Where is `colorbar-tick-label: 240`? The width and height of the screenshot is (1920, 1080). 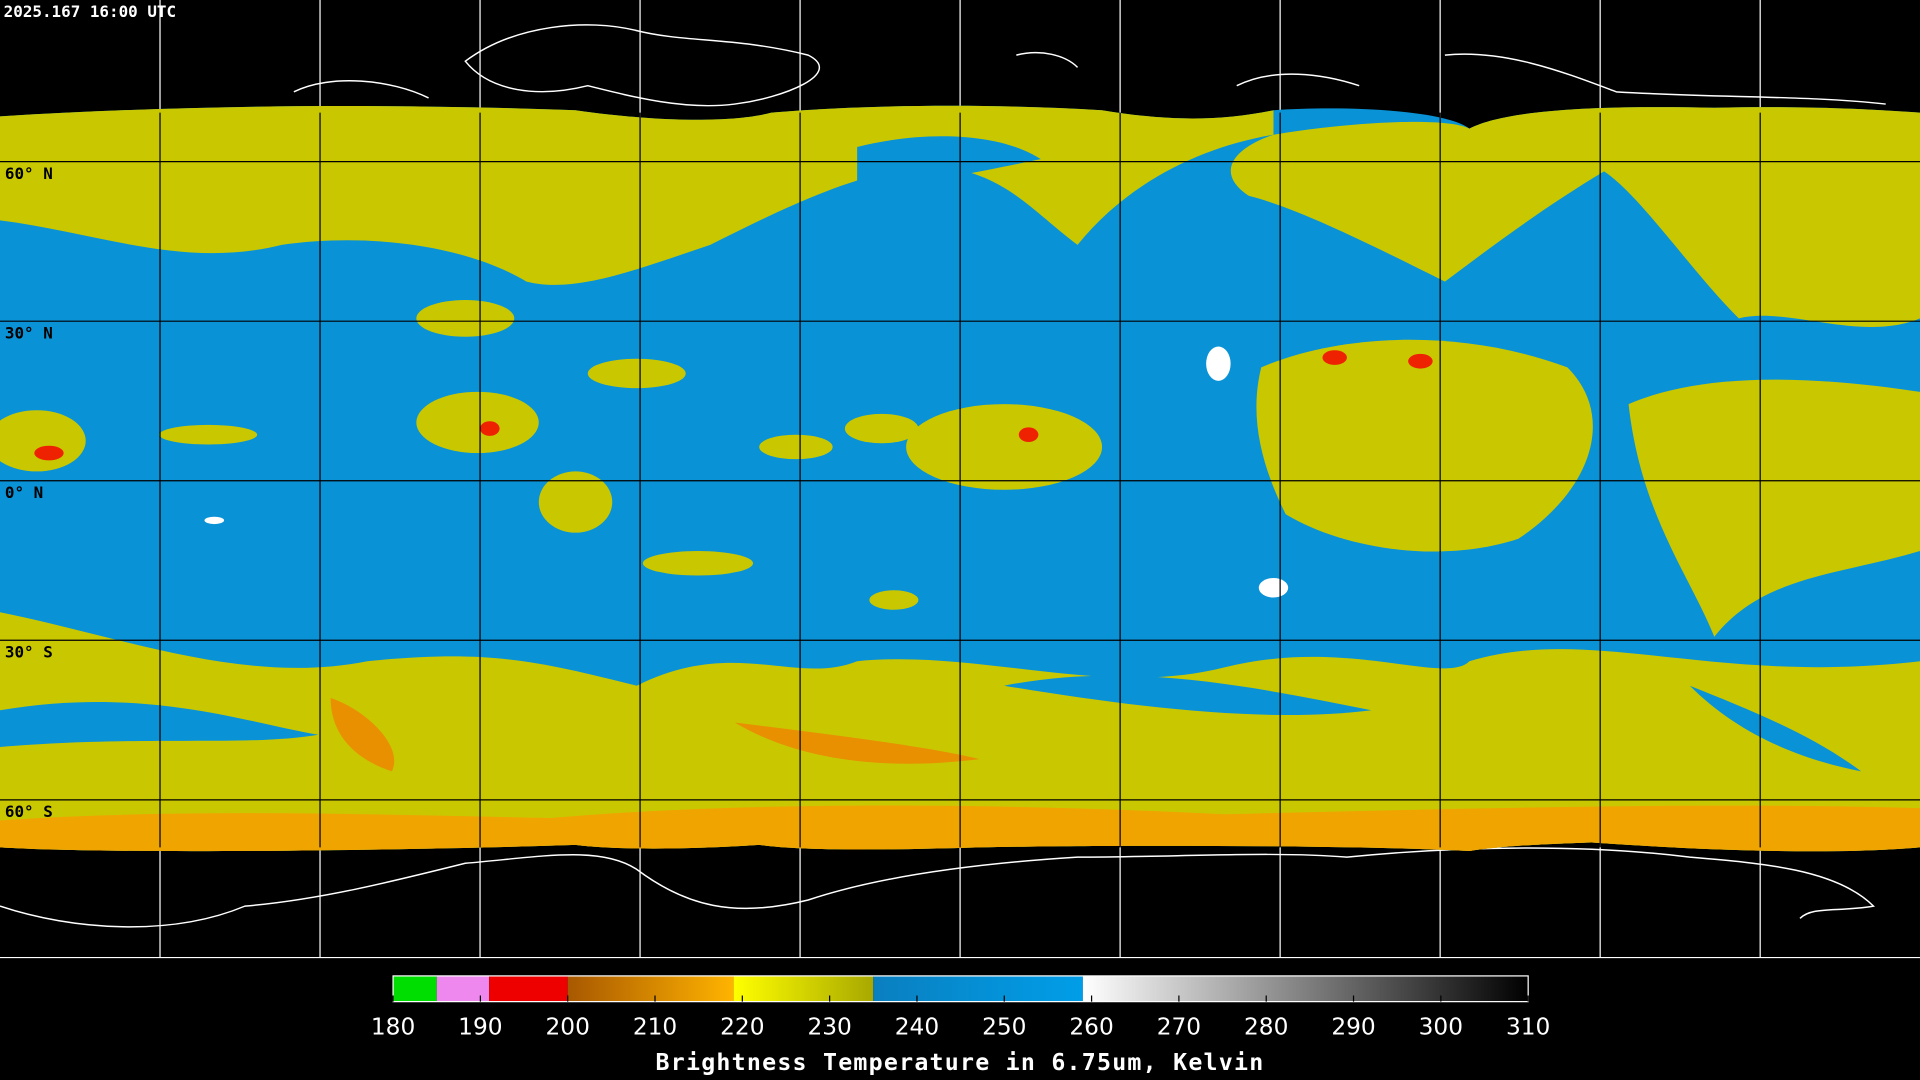
colorbar-tick-label: 240 is located at coordinates (917, 1027).